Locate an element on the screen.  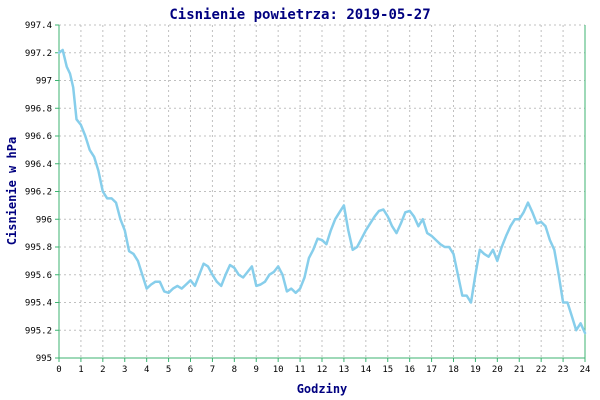
y-tick-label: 997.2 is located at coordinates (38, 54).